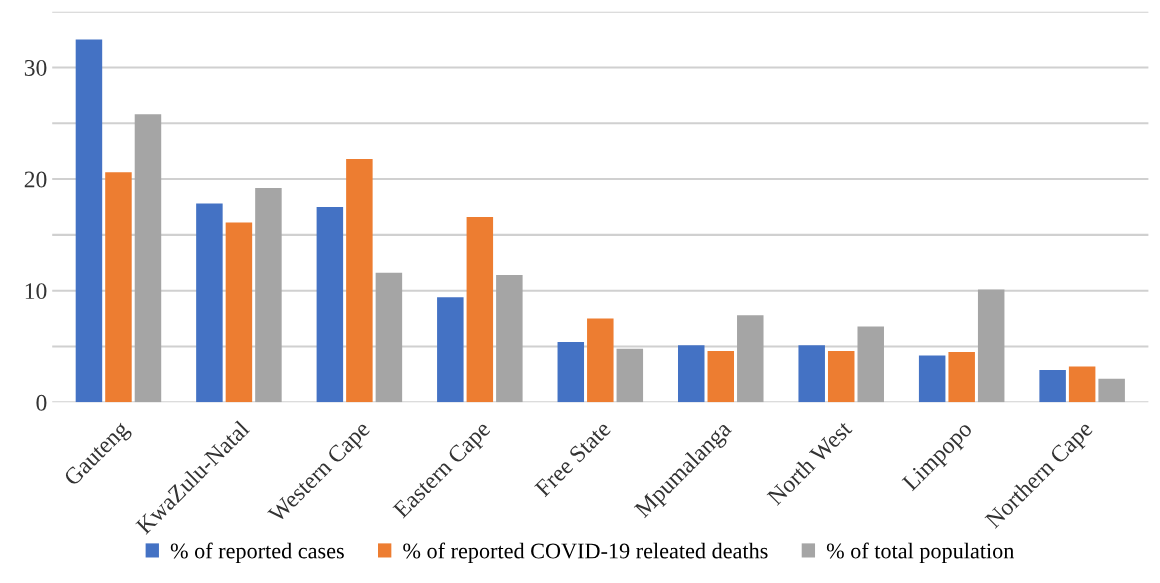 This screenshot has width=1160, height=583. I want to click on y-tick-label: 20, so click(35, 179).